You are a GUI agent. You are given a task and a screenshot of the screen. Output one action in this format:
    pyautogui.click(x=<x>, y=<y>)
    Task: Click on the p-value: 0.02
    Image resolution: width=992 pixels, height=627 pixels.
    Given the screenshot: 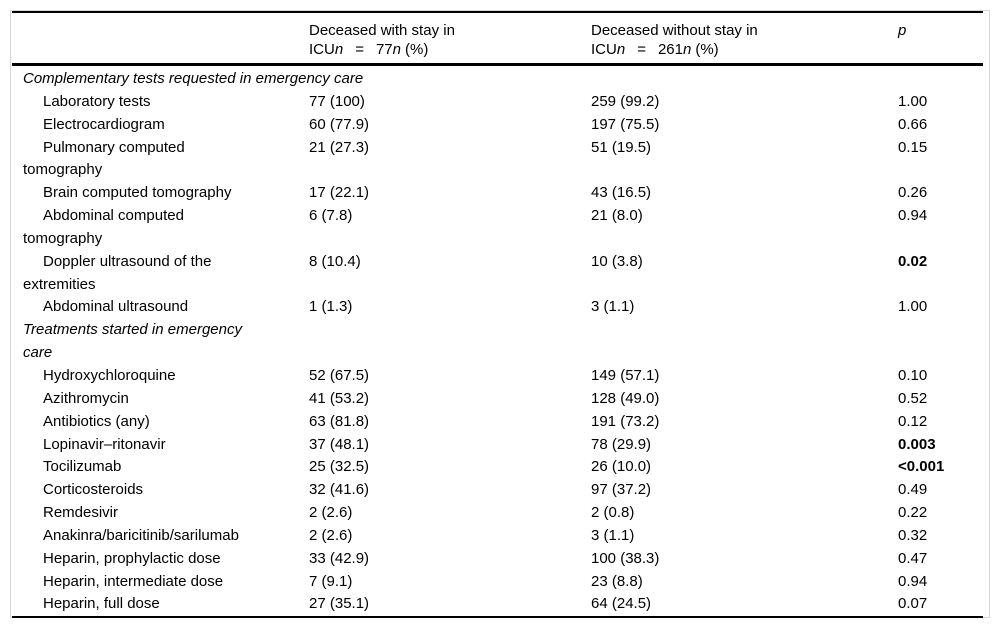 What is the action you would take?
    pyautogui.click(x=913, y=261)
    